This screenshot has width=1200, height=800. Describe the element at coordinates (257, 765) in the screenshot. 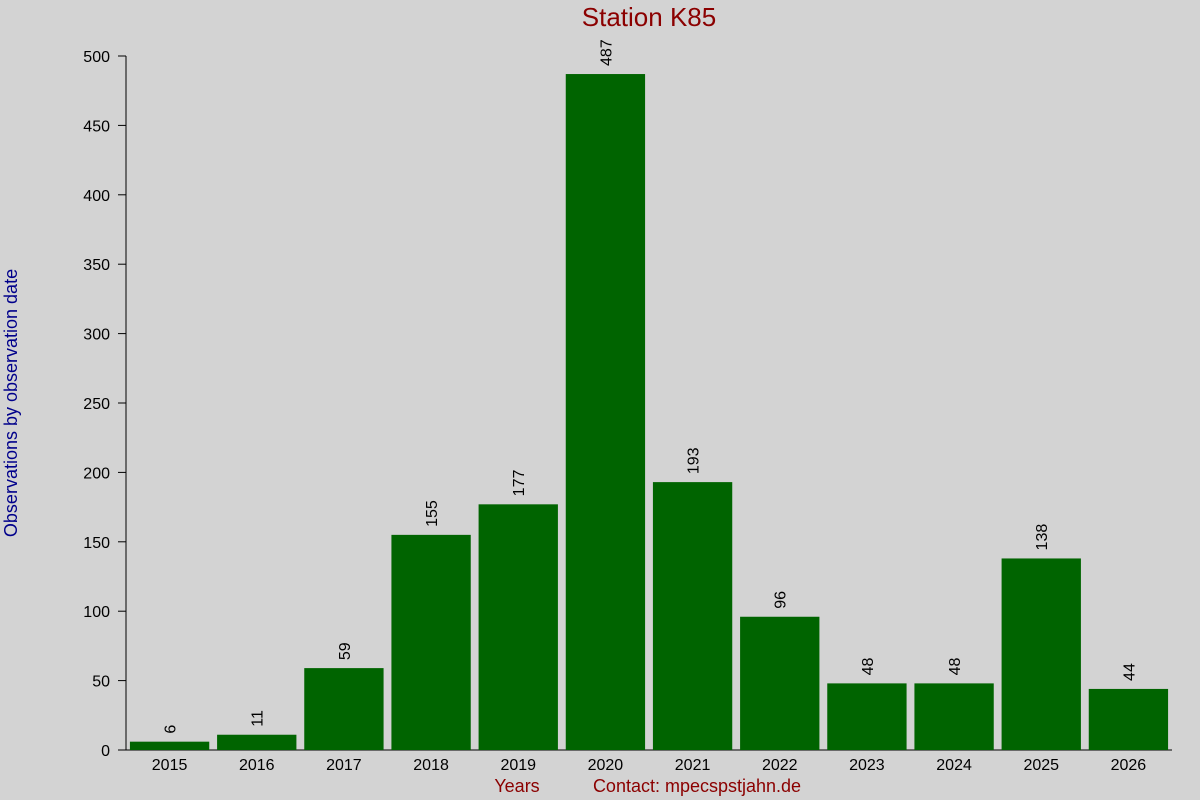

I see `x-tick-label: 2016` at that location.